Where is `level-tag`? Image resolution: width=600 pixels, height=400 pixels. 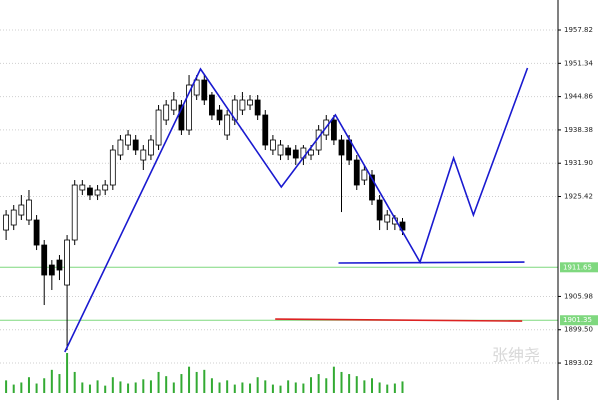
level-tag is located at coordinates (579, 320).